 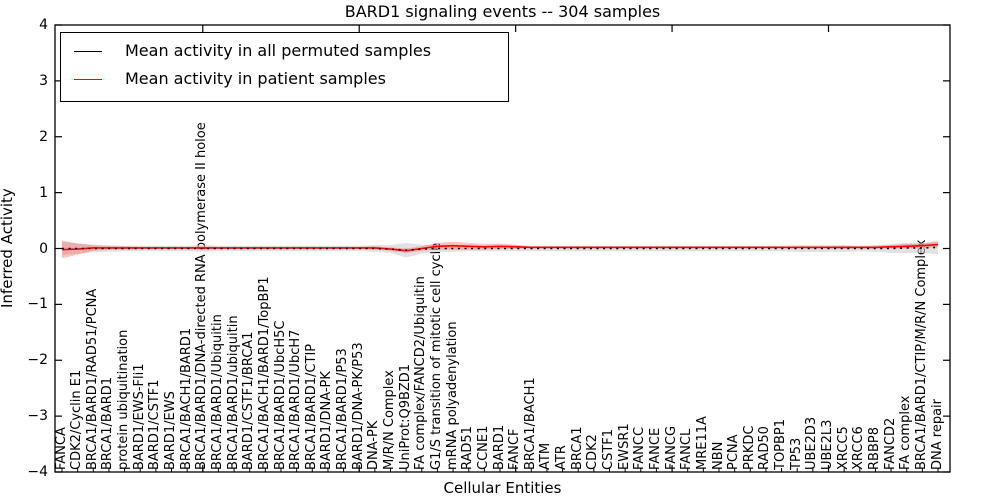 What do you see at coordinates (812, 443) in the screenshot?
I see `x-tick-label: UBE2D3` at bounding box center [812, 443].